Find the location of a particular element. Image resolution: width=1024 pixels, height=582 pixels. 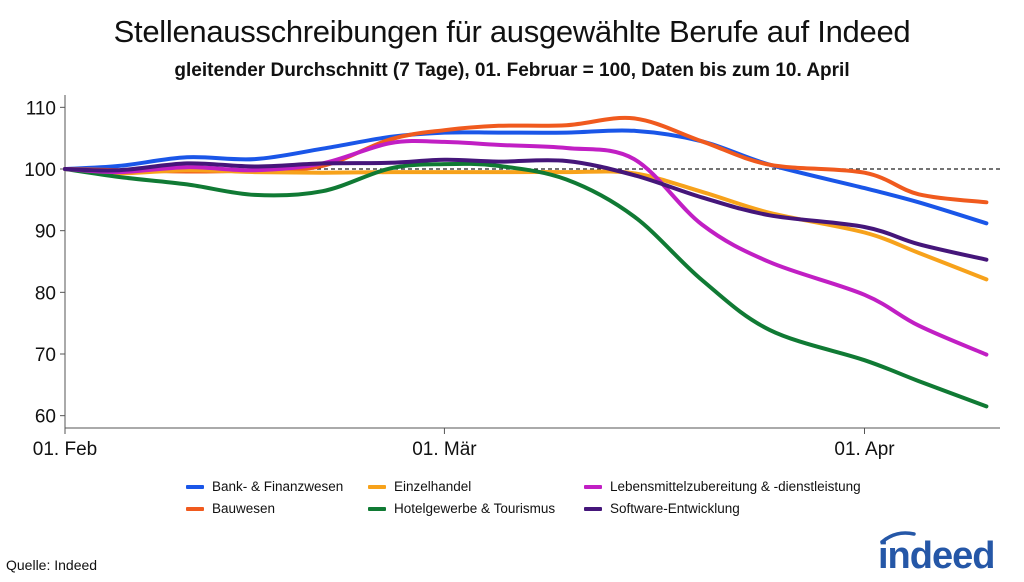

y-tick-label: 110 is located at coordinates (41, 108).